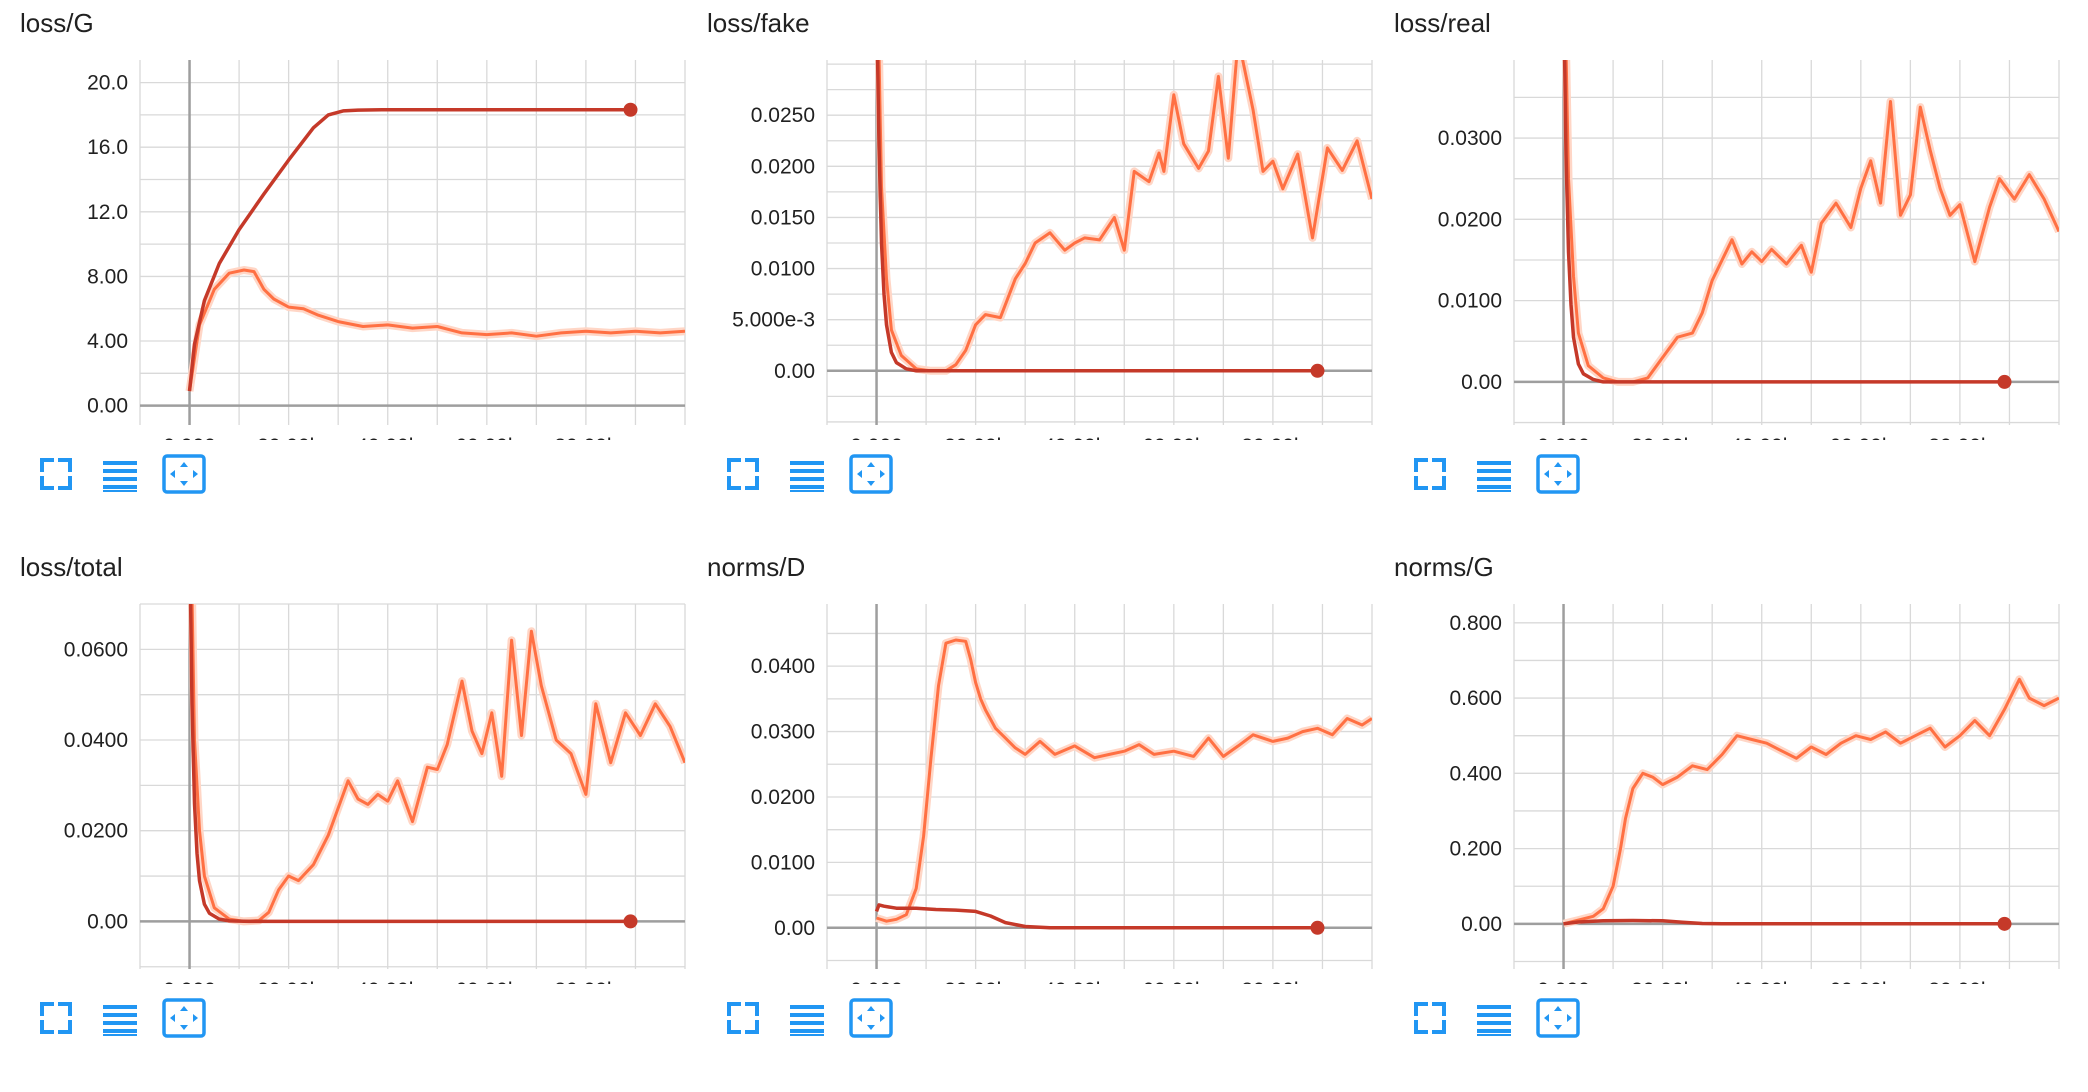 The image size is (2088, 1092). What do you see at coordinates (107, 83) in the screenshot?
I see `y-tick-label: 20.0` at bounding box center [107, 83].